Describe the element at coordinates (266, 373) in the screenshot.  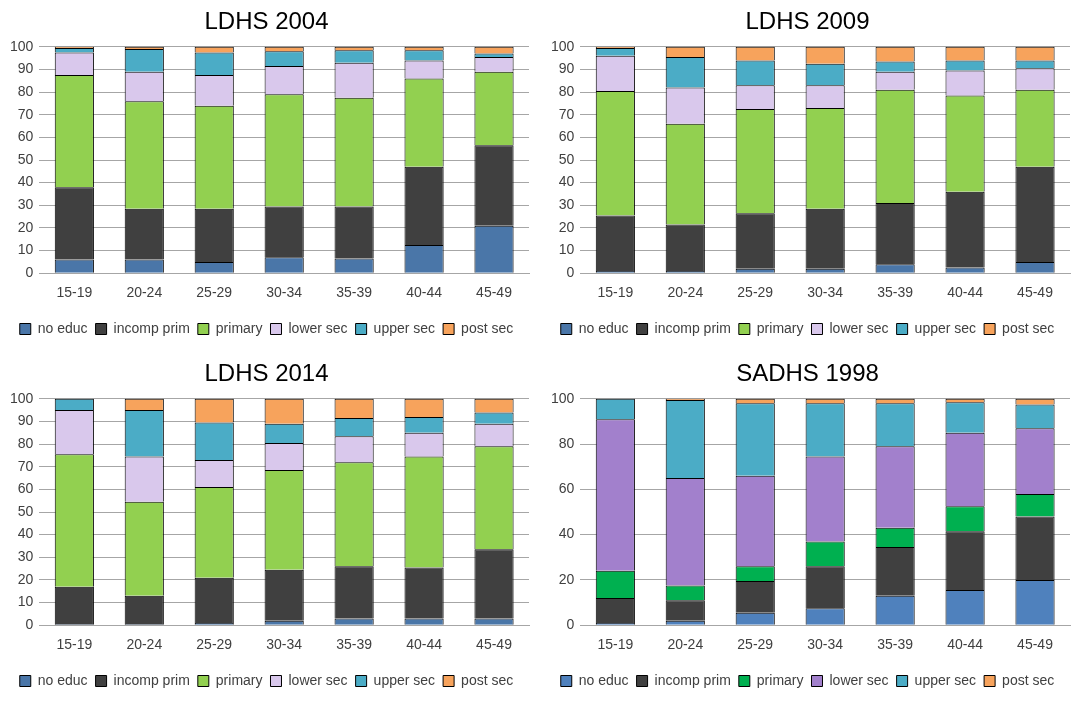
I see `chart-title: LDHS 2014` at that location.